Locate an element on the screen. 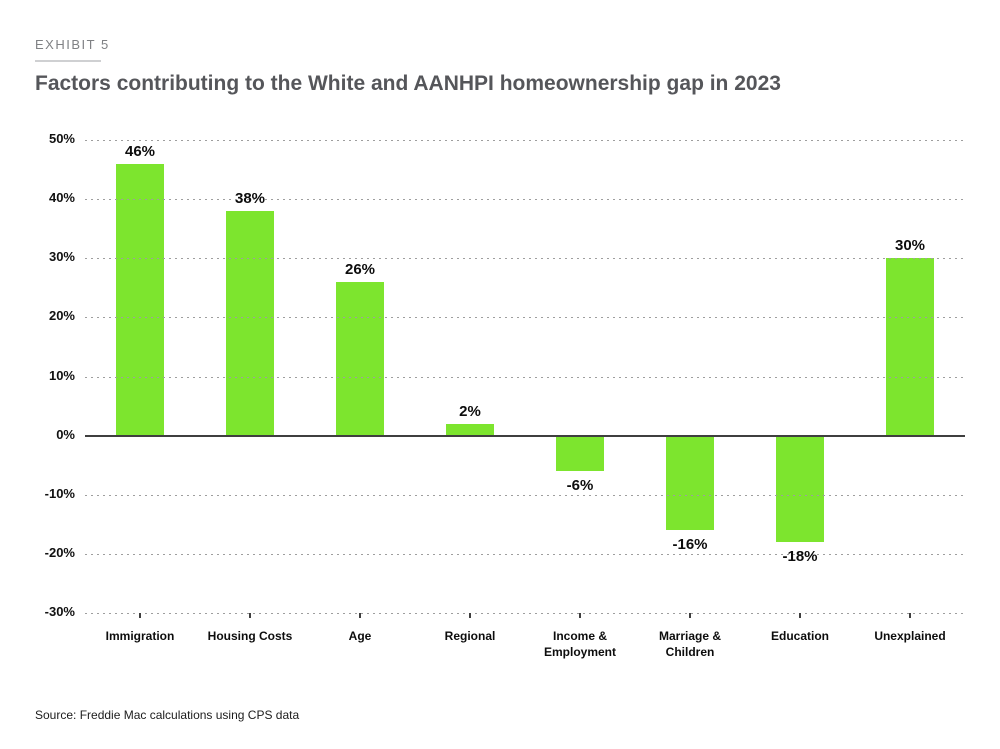 The image size is (1000, 749). bar-regional is located at coordinates (470, 429).